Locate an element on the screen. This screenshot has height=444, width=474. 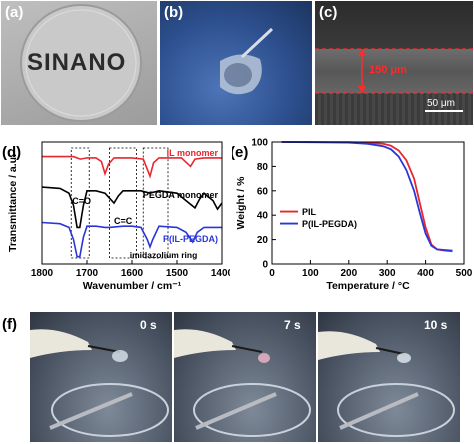
thickness-label: 150 μm is located at coordinates (388, 70).